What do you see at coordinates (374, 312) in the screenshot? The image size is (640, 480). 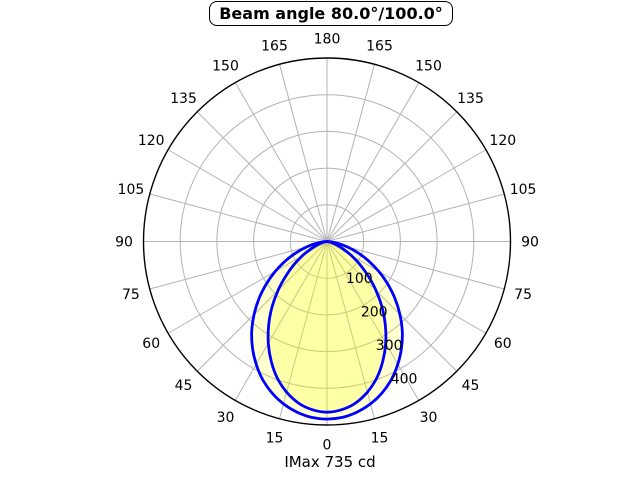 I see `radial-tick-label: 200` at bounding box center [374, 312].